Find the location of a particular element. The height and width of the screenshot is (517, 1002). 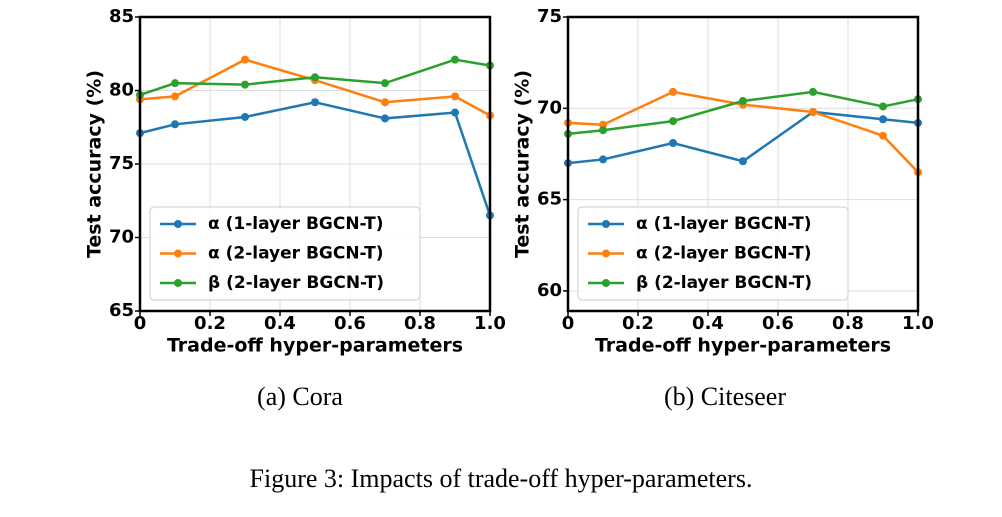

y-tick-label: 85 is located at coordinates (121, 16).